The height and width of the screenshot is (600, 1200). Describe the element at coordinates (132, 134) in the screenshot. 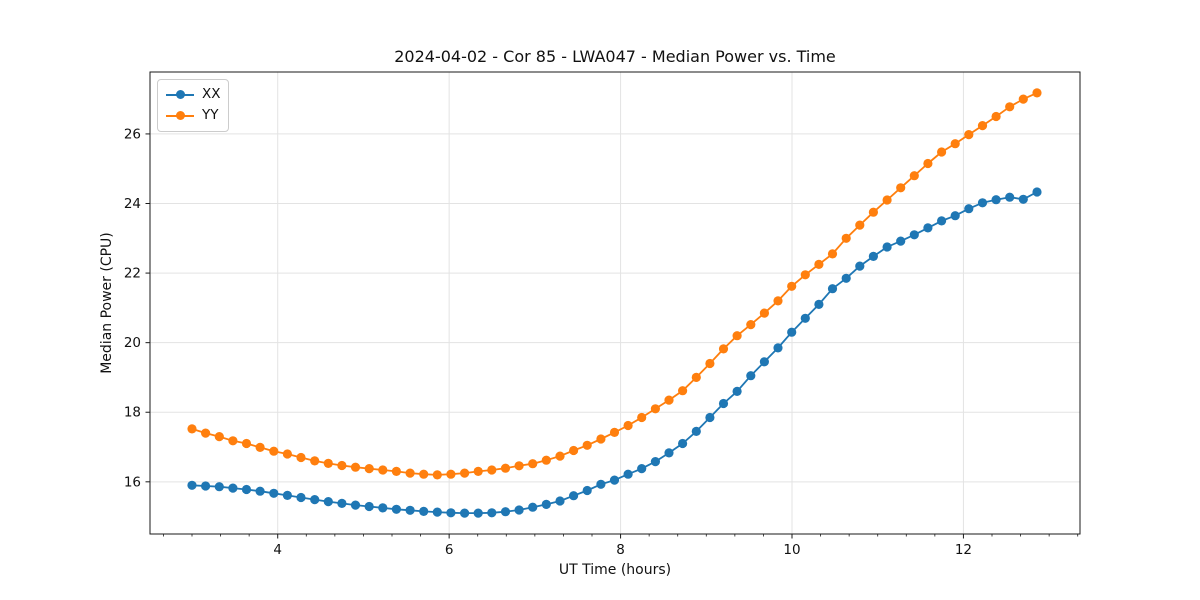

I see `y-tick-label: 26` at that location.